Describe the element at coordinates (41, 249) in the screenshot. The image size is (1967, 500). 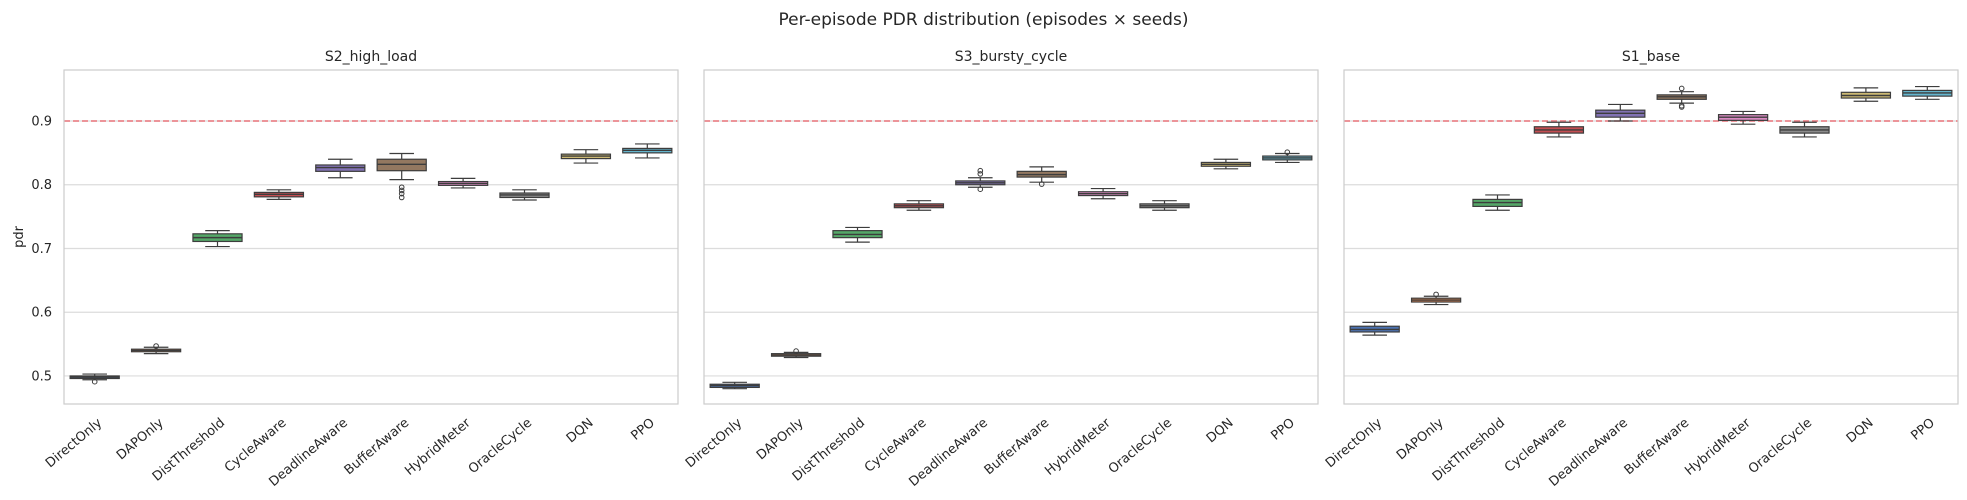
I see `y-tick-label: 0.7` at that location.